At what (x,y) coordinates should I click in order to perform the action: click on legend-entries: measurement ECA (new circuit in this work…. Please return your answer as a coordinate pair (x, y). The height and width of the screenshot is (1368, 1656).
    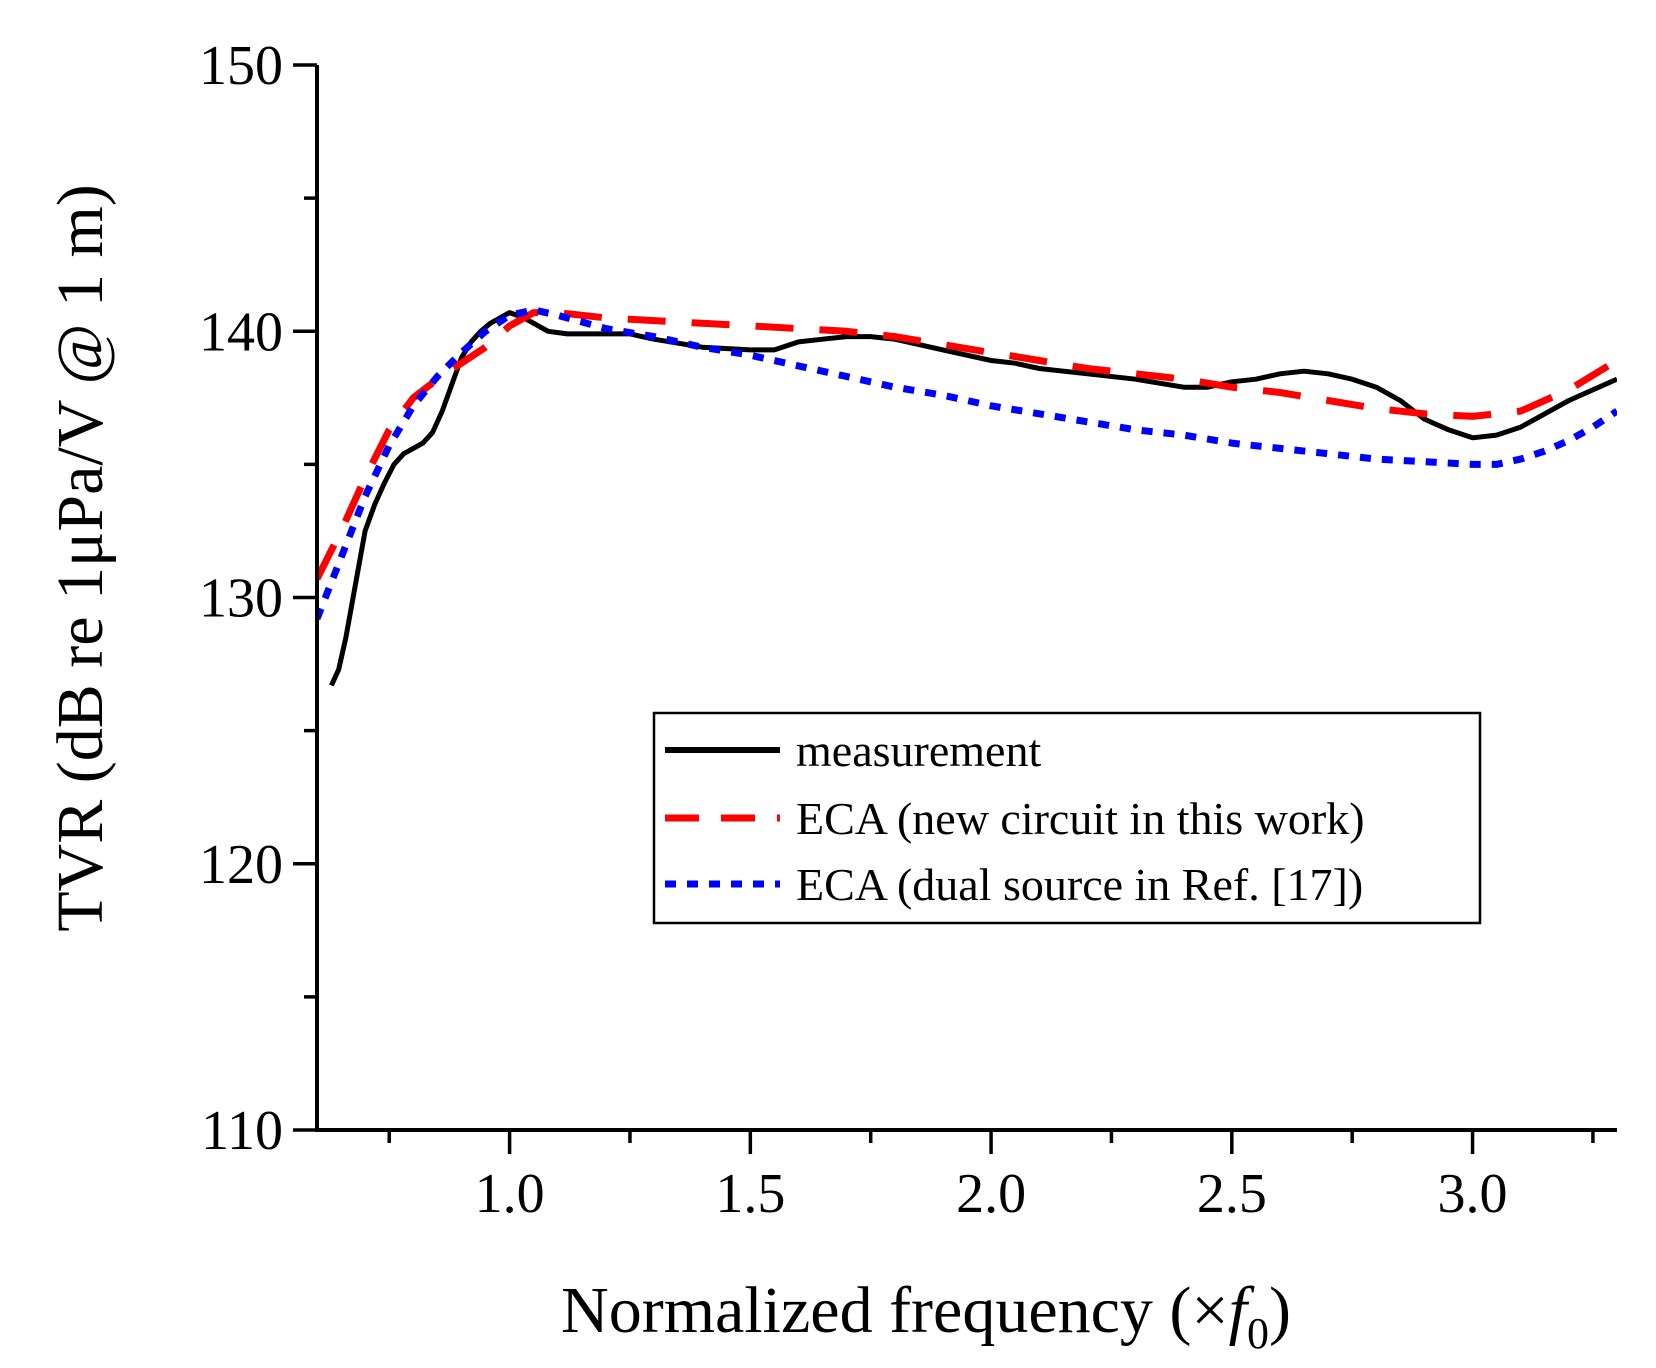
    Looking at the image, I should click on (1015, 817).